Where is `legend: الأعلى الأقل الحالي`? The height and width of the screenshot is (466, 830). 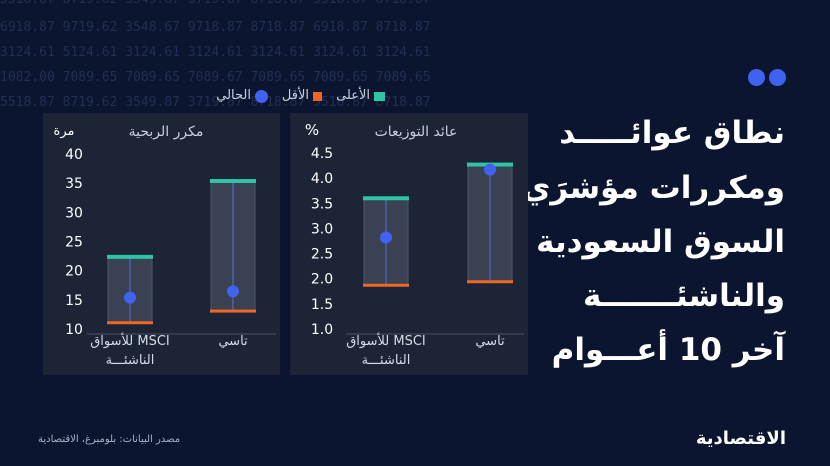 legend: الأعلى الأقل الحالي is located at coordinates (292, 98).